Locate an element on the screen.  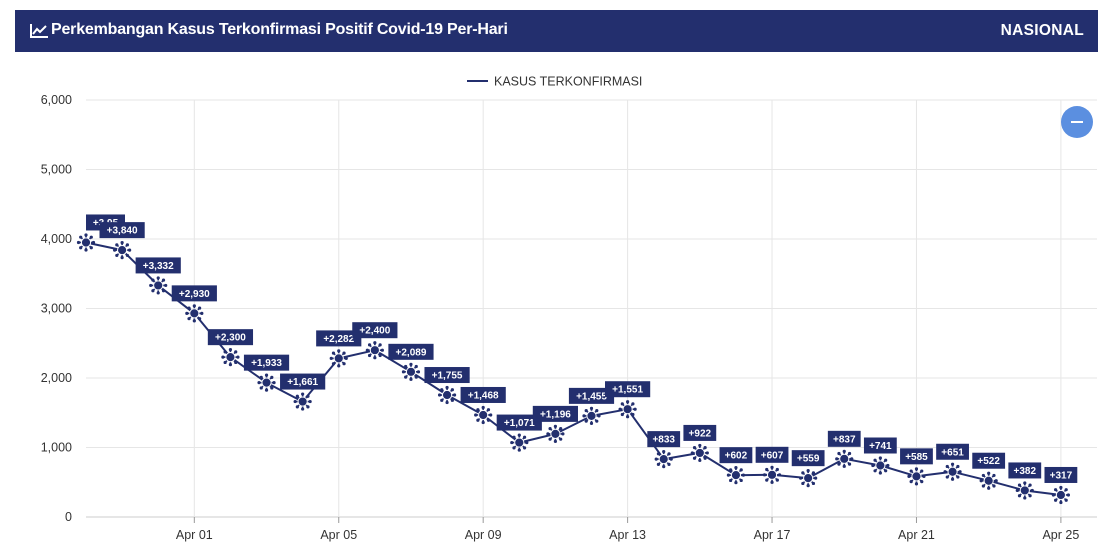
y-tick-label: 1,000 is located at coordinates (56, 448).